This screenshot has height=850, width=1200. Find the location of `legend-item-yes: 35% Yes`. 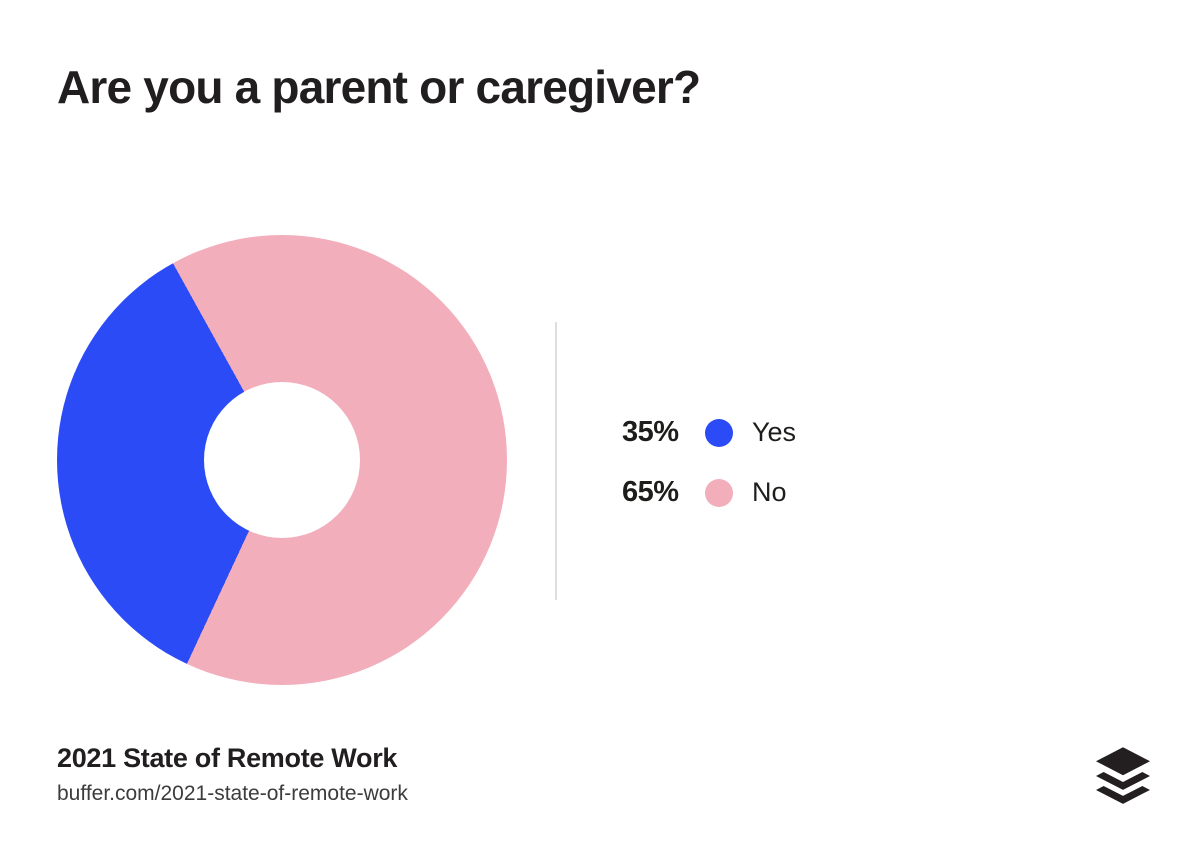

legend-item-yes: 35% Yes is located at coordinates (709, 432).